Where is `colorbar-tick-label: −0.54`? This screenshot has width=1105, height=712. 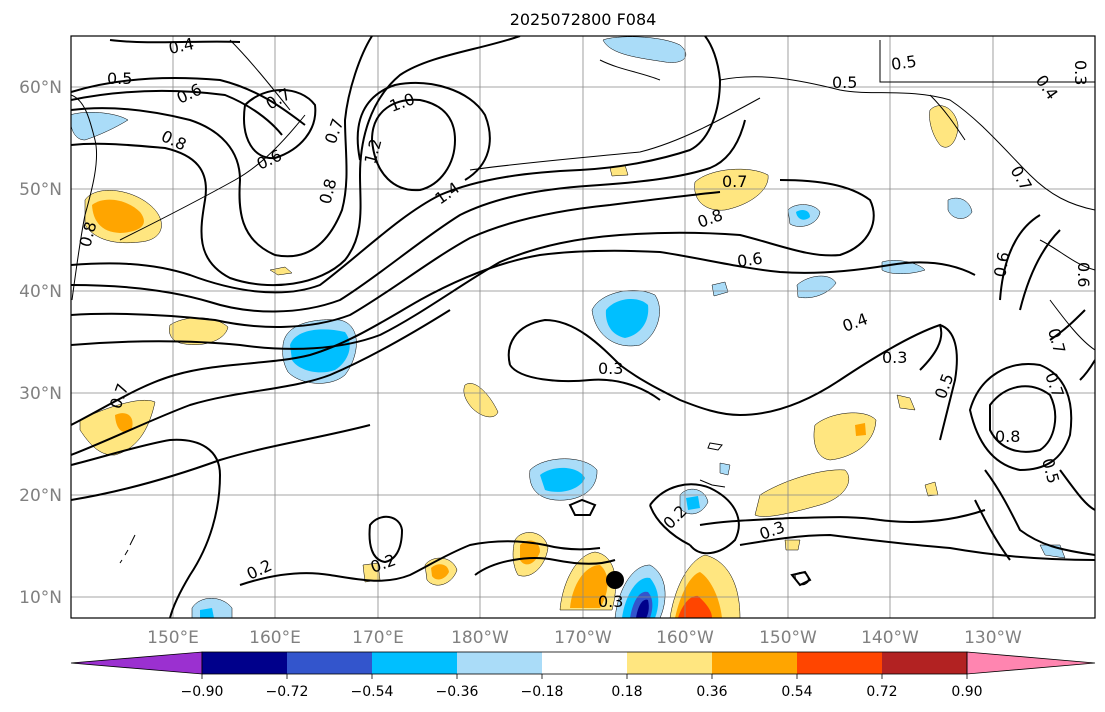 colorbar-tick-label: −0.54 is located at coordinates (372, 692).